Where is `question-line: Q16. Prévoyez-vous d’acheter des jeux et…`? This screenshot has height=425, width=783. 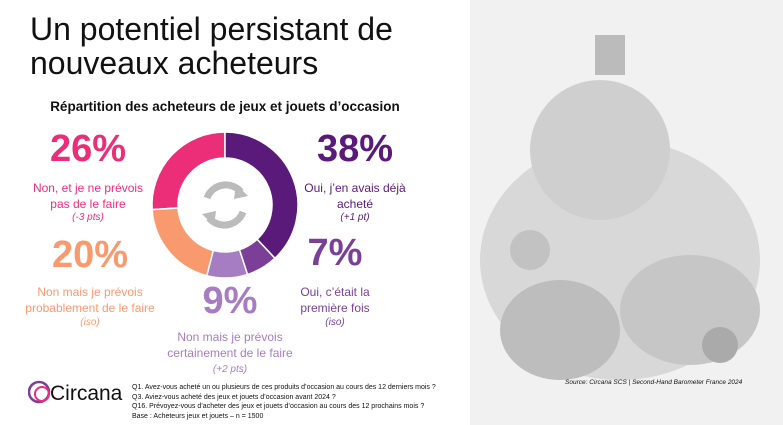
question-line: Q16. Prévoyez-vous d’acheter des jeux et… is located at coordinates (278, 406).